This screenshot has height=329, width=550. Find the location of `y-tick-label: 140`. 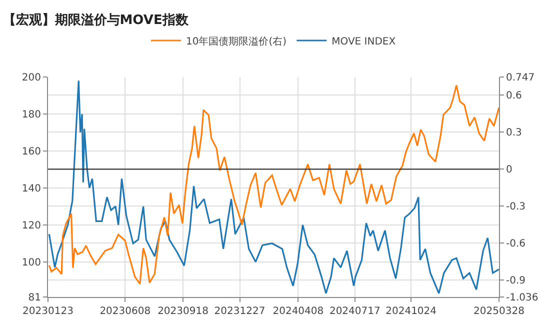

y-tick-label: 140 is located at coordinates (31, 188).